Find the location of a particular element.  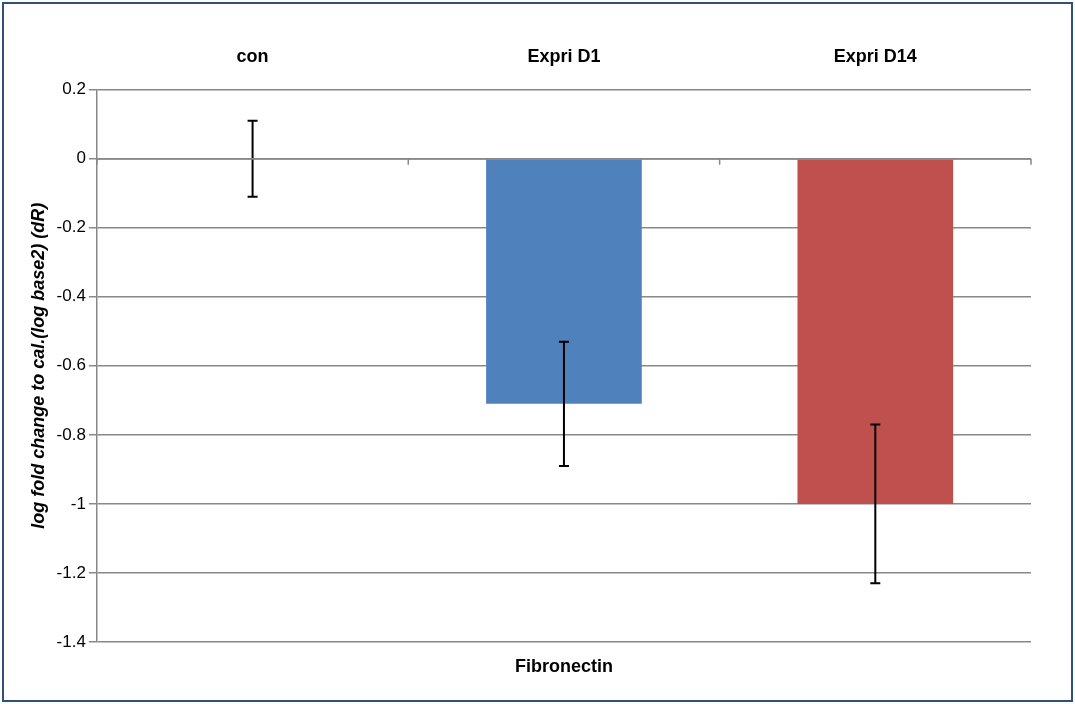

y-tick-label: -0.4 is located at coordinates (71, 296).